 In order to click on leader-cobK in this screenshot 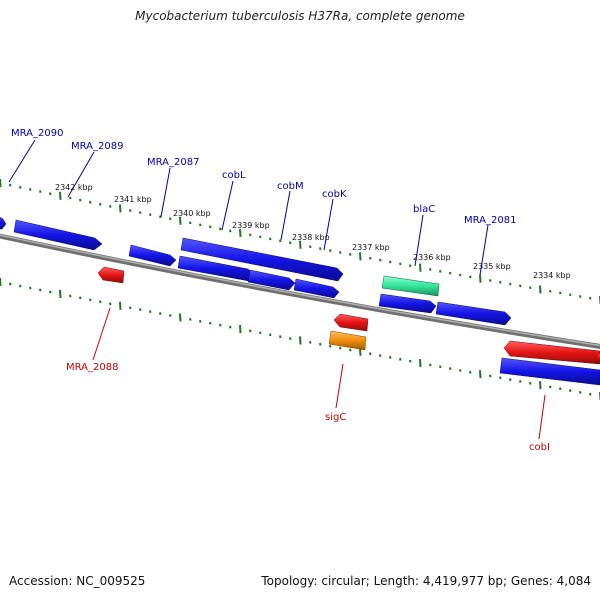, I will do `click(328, 224)`.